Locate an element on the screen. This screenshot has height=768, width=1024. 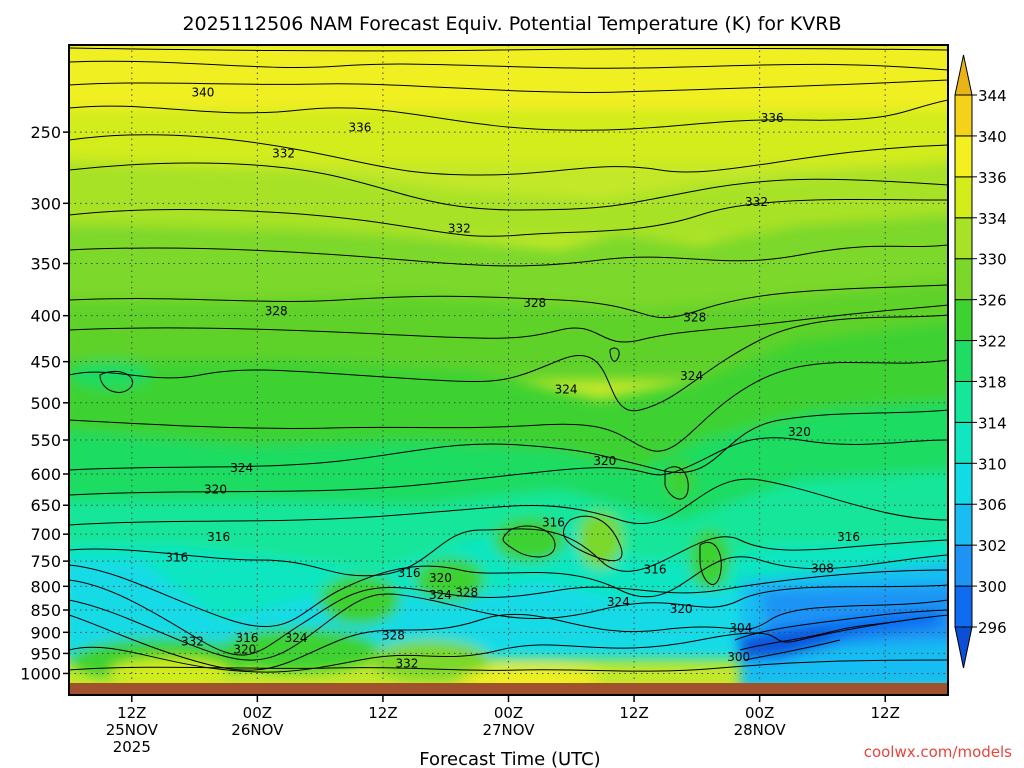
y-tick-label: 600 is located at coordinates (45, 474).